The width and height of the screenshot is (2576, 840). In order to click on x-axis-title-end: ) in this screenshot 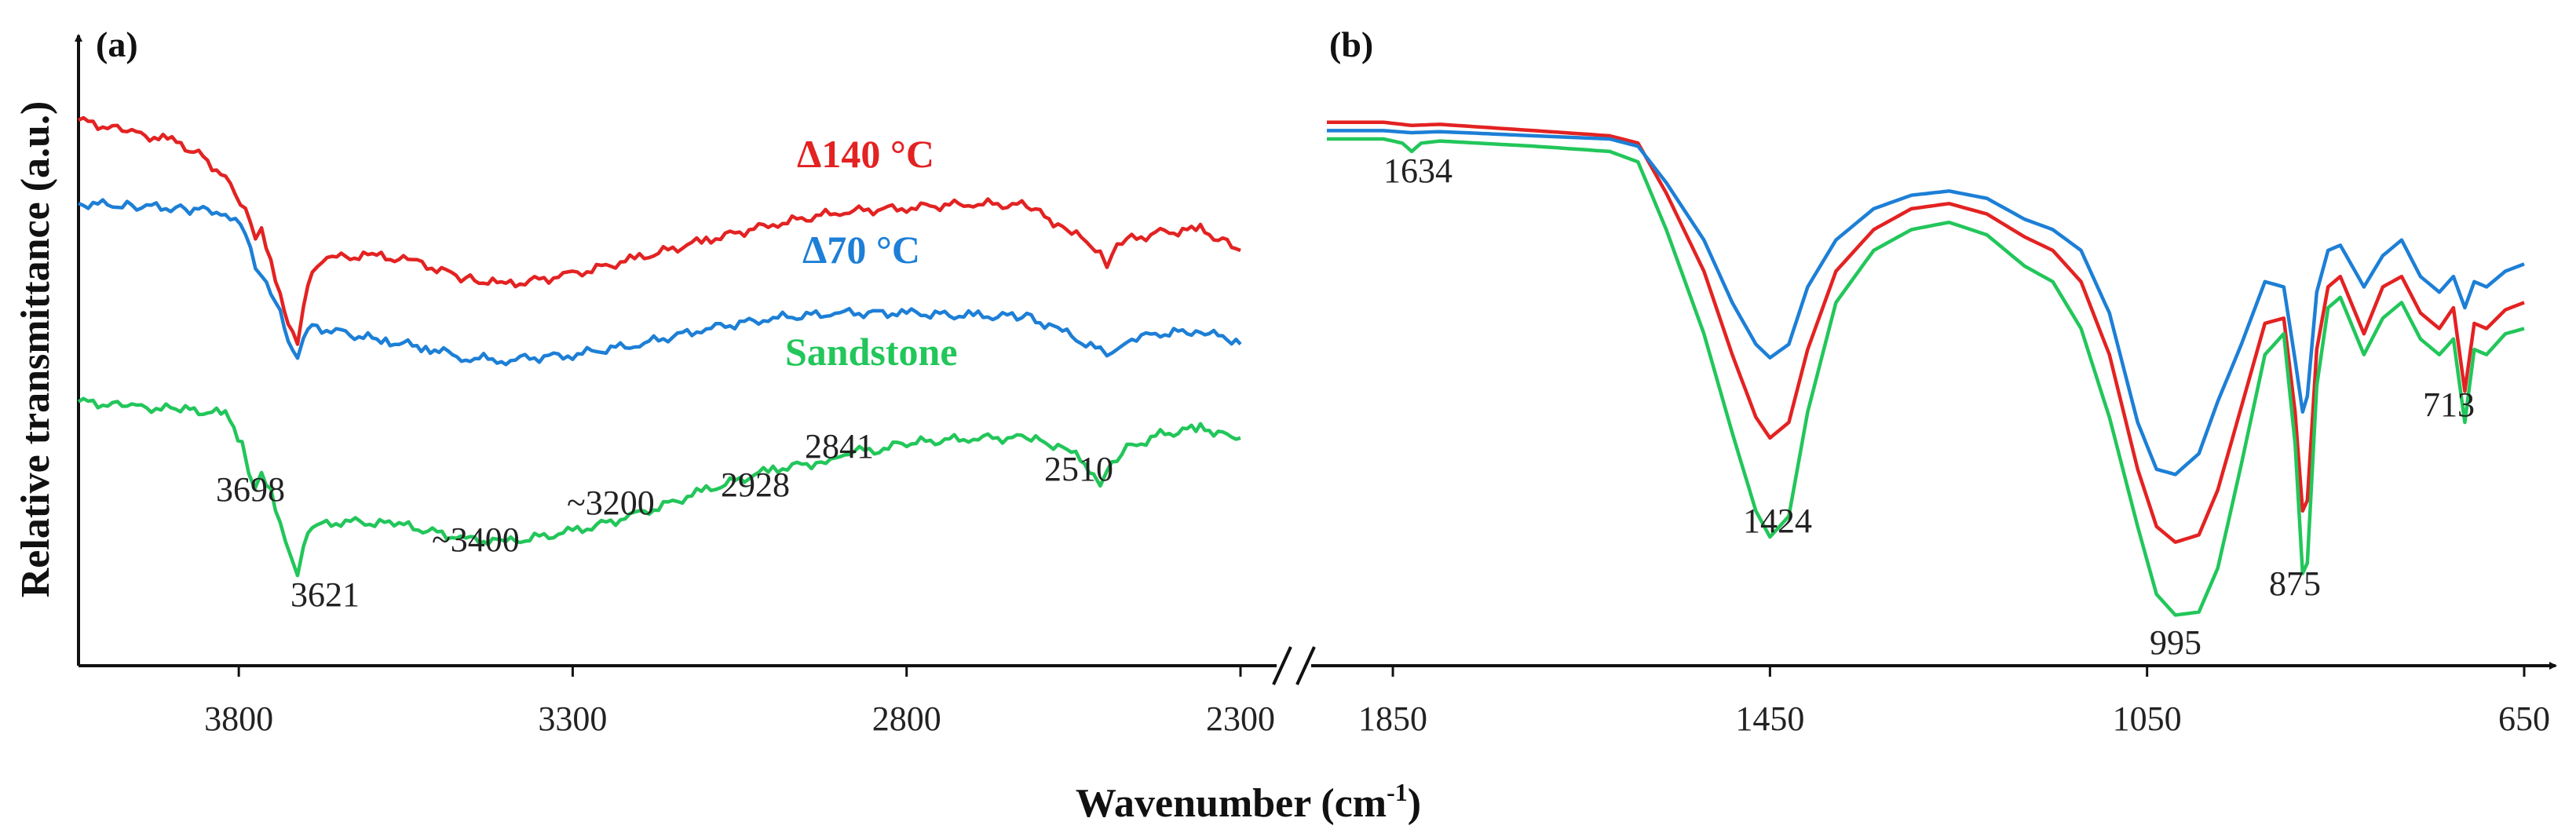, I will do `click(1414, 803)`.